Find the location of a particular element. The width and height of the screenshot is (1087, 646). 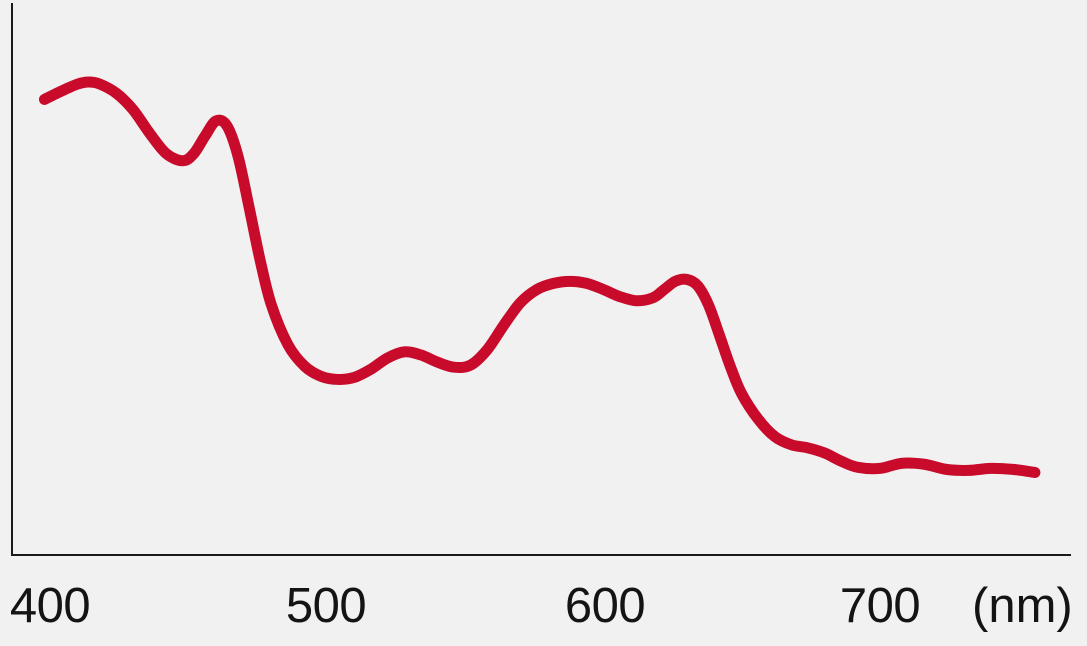

x-axis-tick-labels: 400 500 600 700 (nm) is located at coordinates (543, 611).